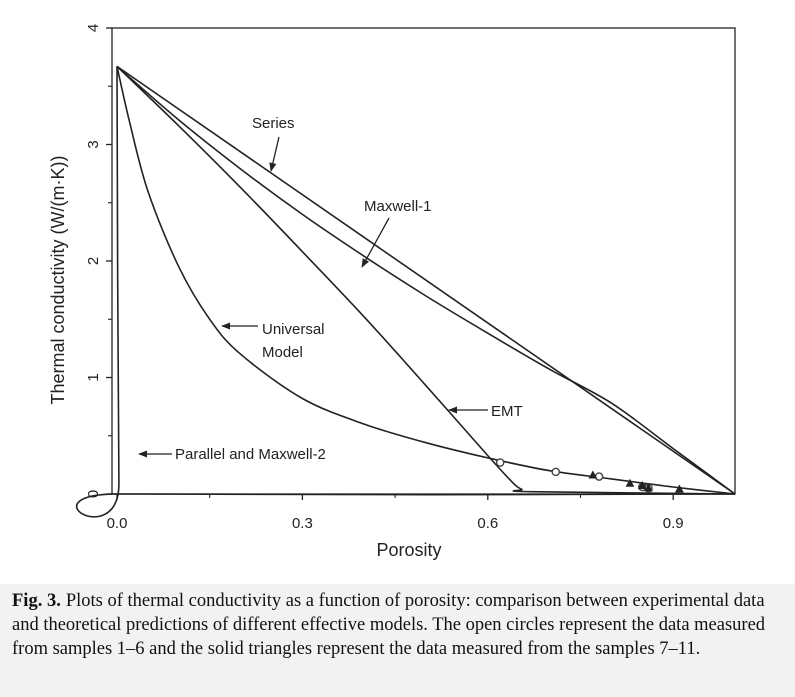 The width and height of the screenshot is (795, 697). What do you see at coordinates (375, 242) in the screenshot?
I see `annotation-maxwell1-arrow` at bounding box center [375, 242].